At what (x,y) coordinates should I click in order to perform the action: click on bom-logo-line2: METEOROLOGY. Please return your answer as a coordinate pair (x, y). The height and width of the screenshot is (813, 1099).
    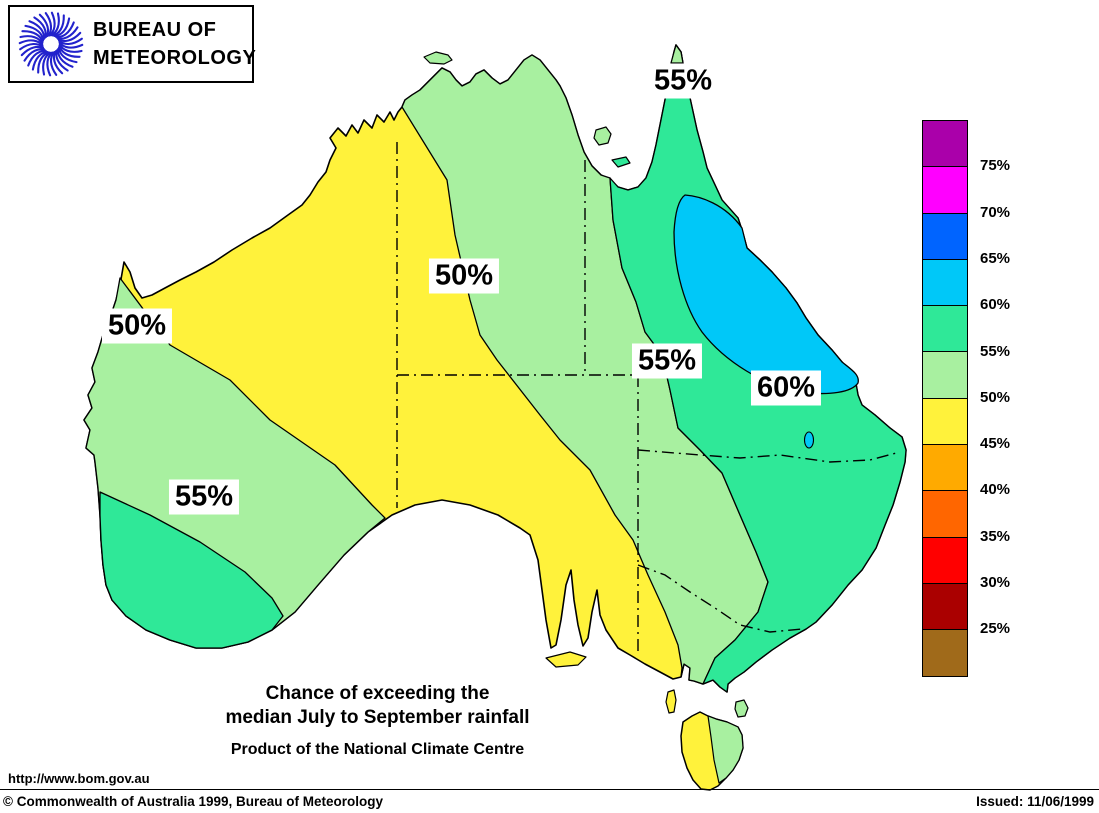
    Looking at the image, I should click on (175, 58).